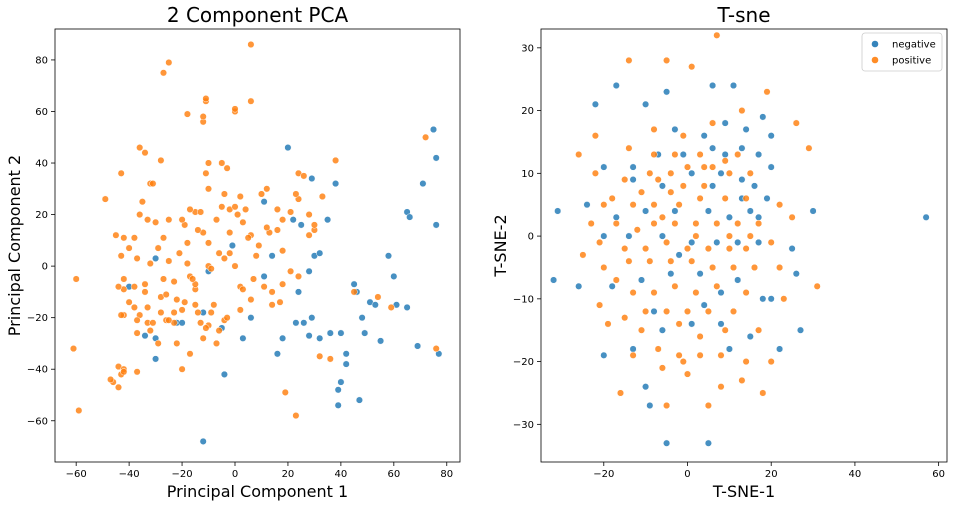 The width and height of the screenshot is (954, 510). I want to click on y-tick-label: −10, so click(523, 299).